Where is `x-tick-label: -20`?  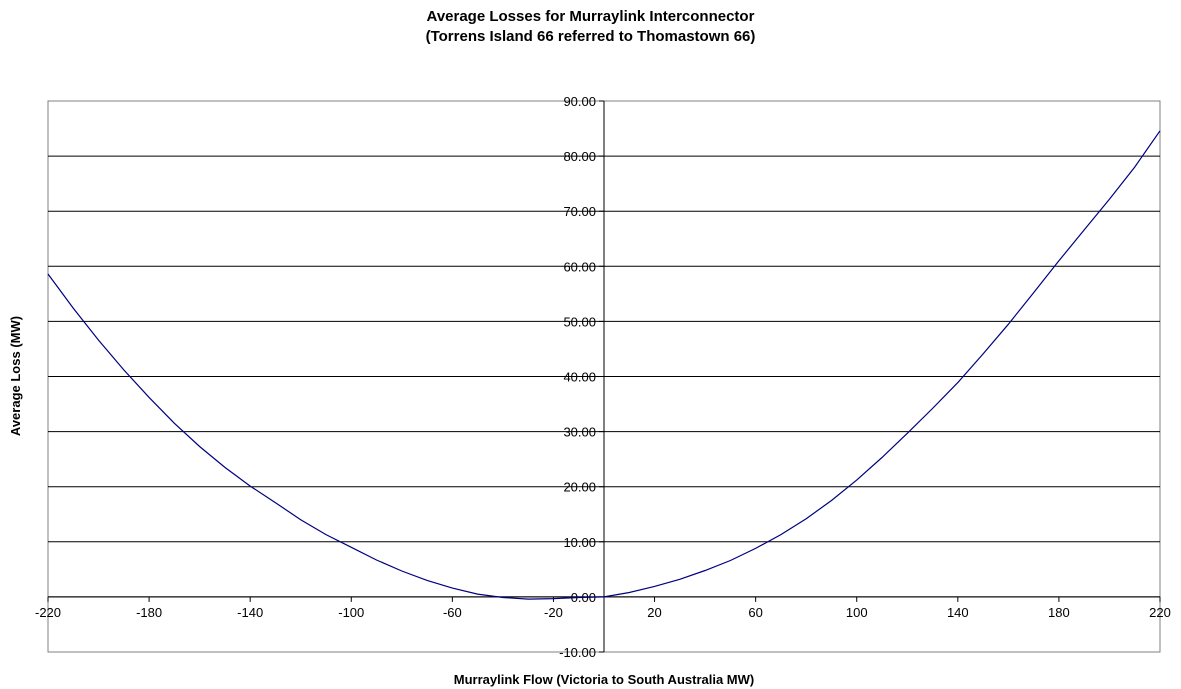 x-tick-label: -20 is located at coordinates (553, 612).